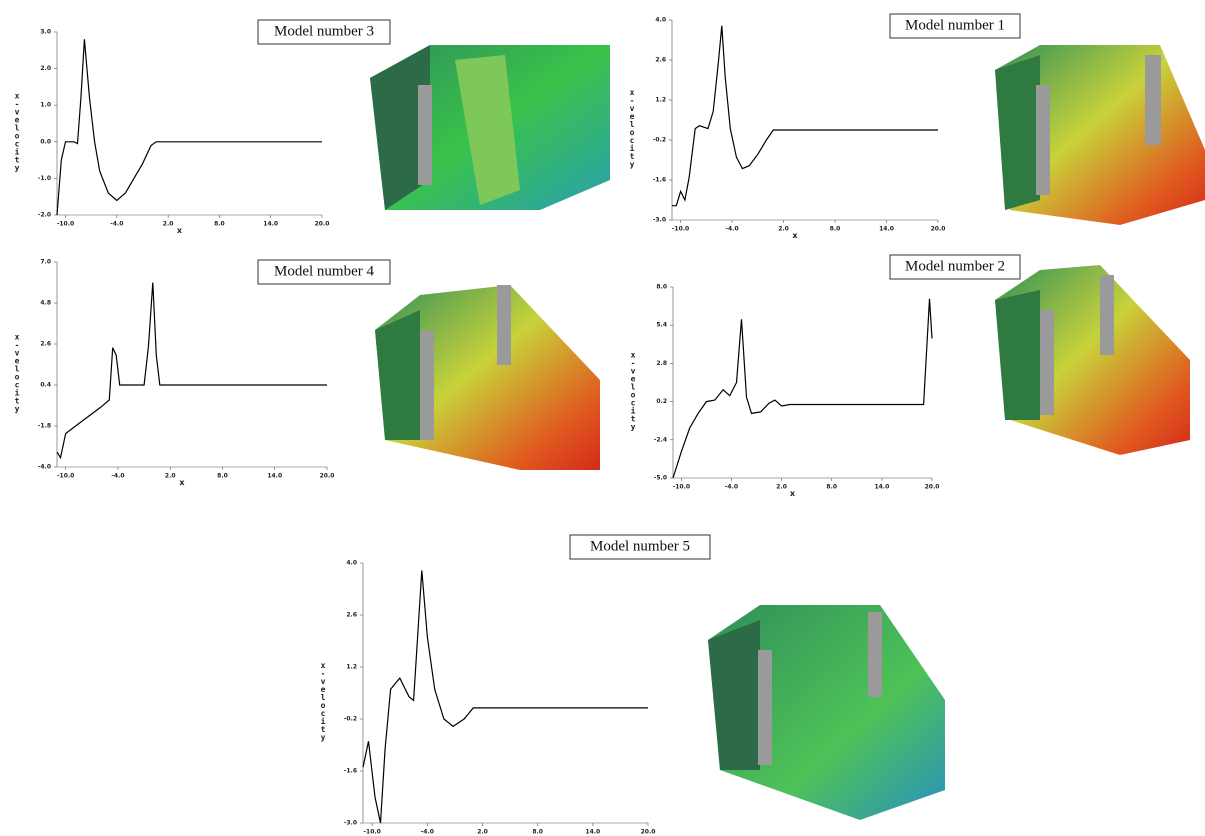 This screenshot has height=836, width=1205. I want to click on chart-title: Model number 2, so click(955, 266).